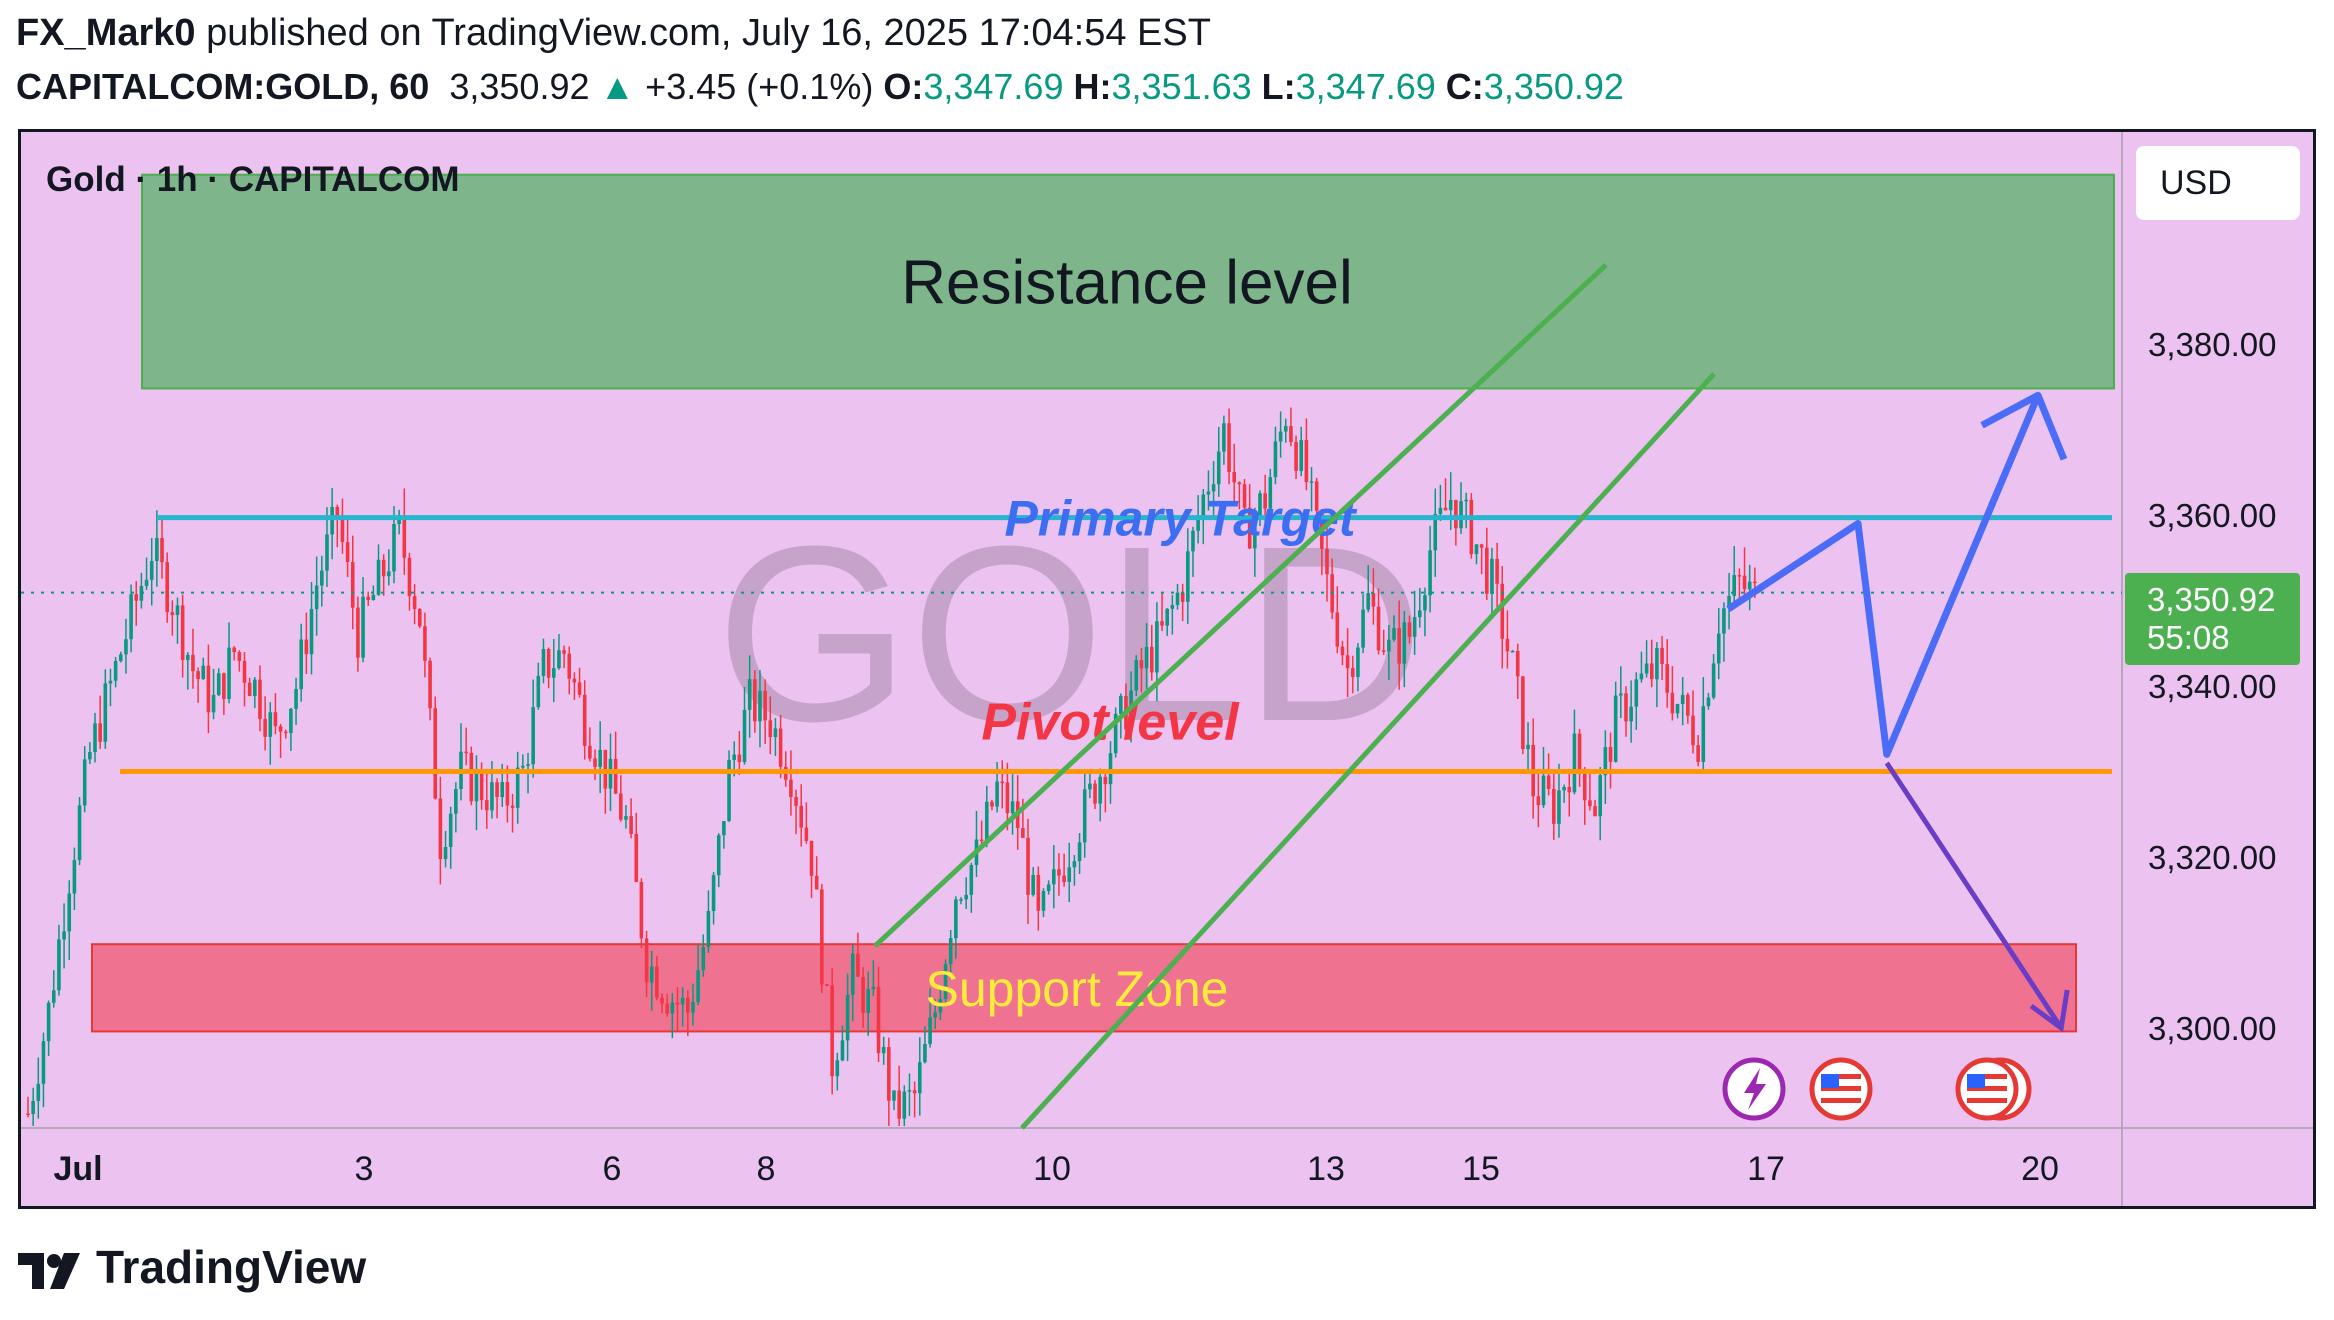  I want to click on chart-legend-title: Gold · 1h · CAPITALCOM, so click(253, 179).